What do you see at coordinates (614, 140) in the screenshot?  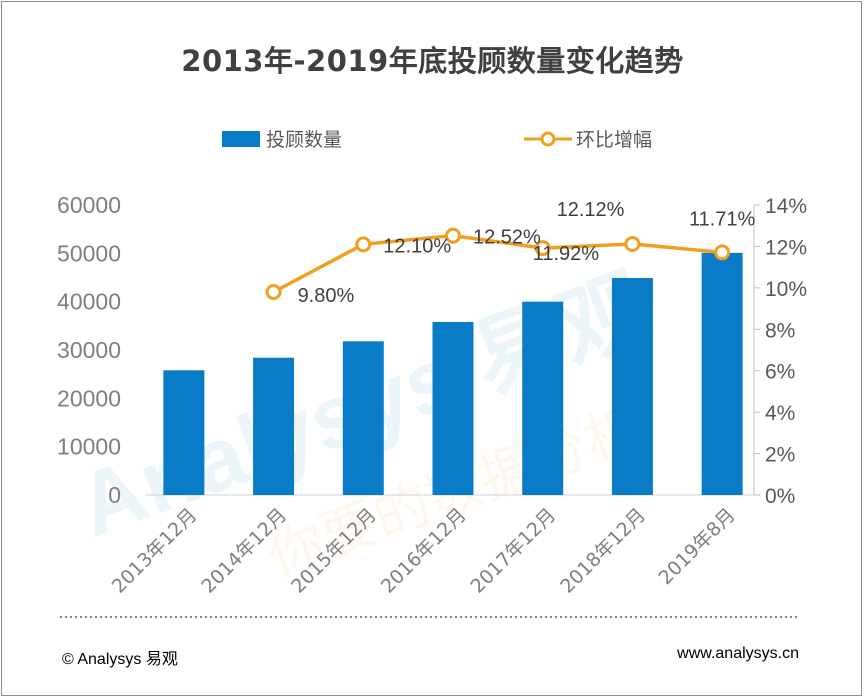 I see `legend-line-label: 环比增幅` at bounding box center [614, 140].